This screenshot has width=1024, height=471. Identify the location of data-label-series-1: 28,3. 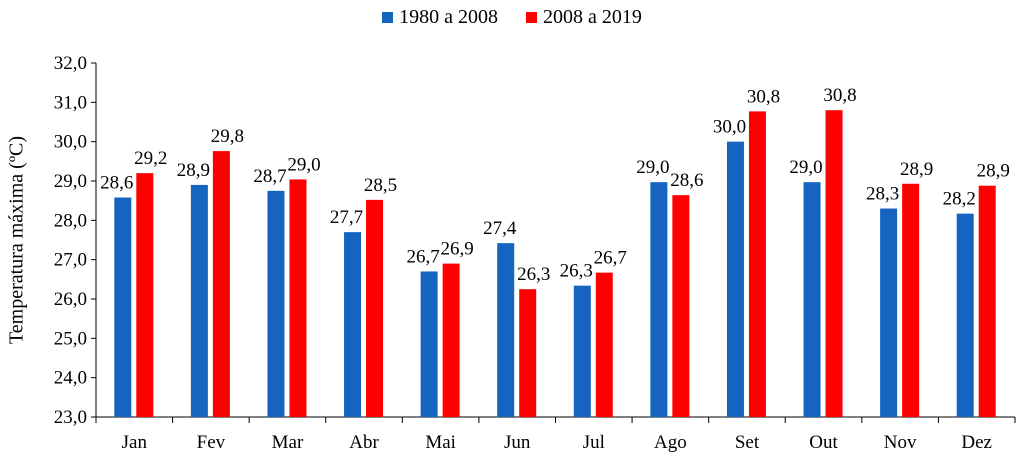
(882, 194).